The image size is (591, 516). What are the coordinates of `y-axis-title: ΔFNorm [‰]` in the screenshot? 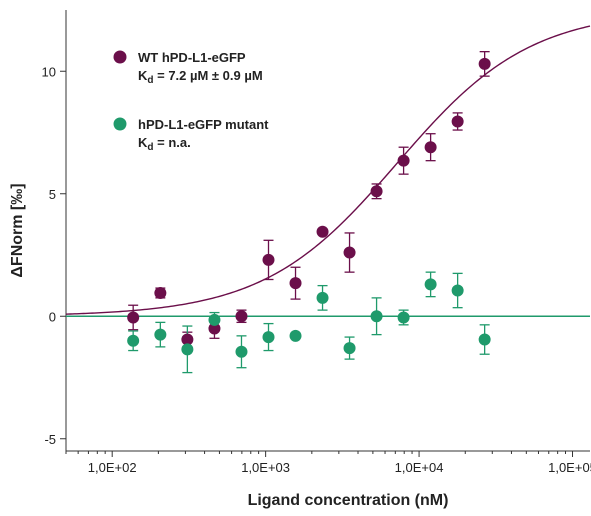 It's located at (17, 230).